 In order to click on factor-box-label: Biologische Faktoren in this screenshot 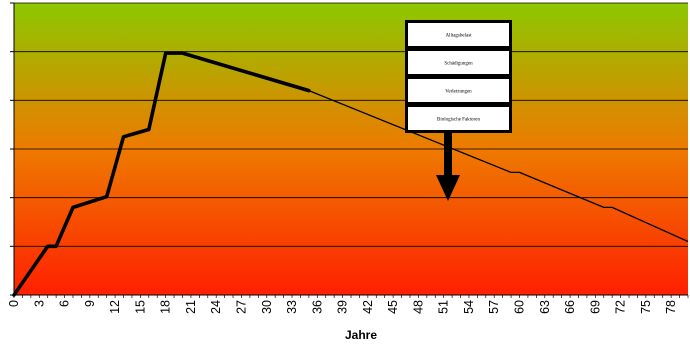, I will do `click(458, 120)`.